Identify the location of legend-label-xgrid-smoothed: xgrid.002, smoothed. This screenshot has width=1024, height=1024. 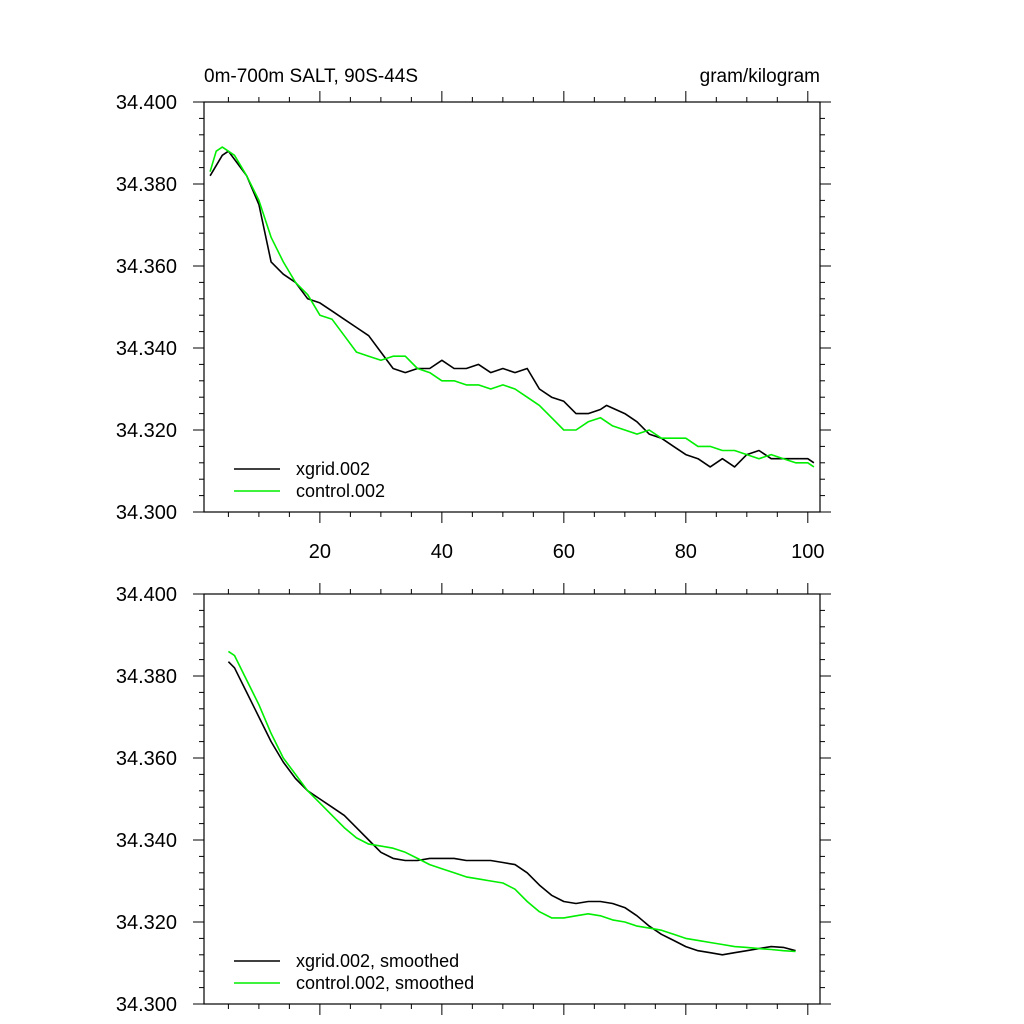
(377, 961).